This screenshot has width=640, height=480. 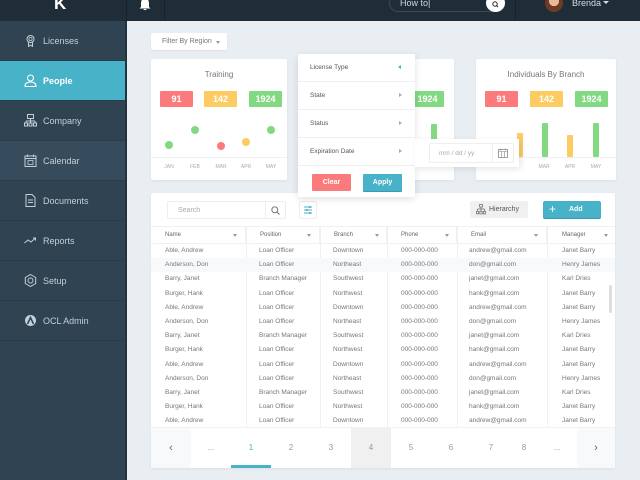 I want to click on column-label: Branch, so click(x=344, y=235).